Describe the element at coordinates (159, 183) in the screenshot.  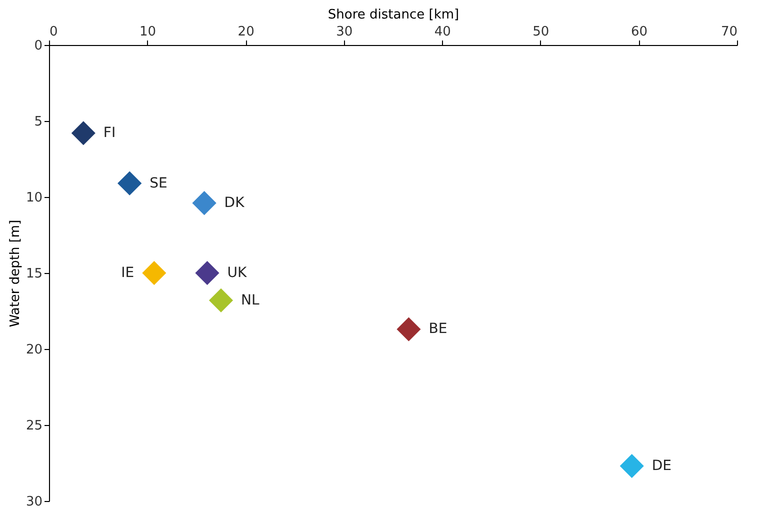
I see `series-label: SE` at that location.